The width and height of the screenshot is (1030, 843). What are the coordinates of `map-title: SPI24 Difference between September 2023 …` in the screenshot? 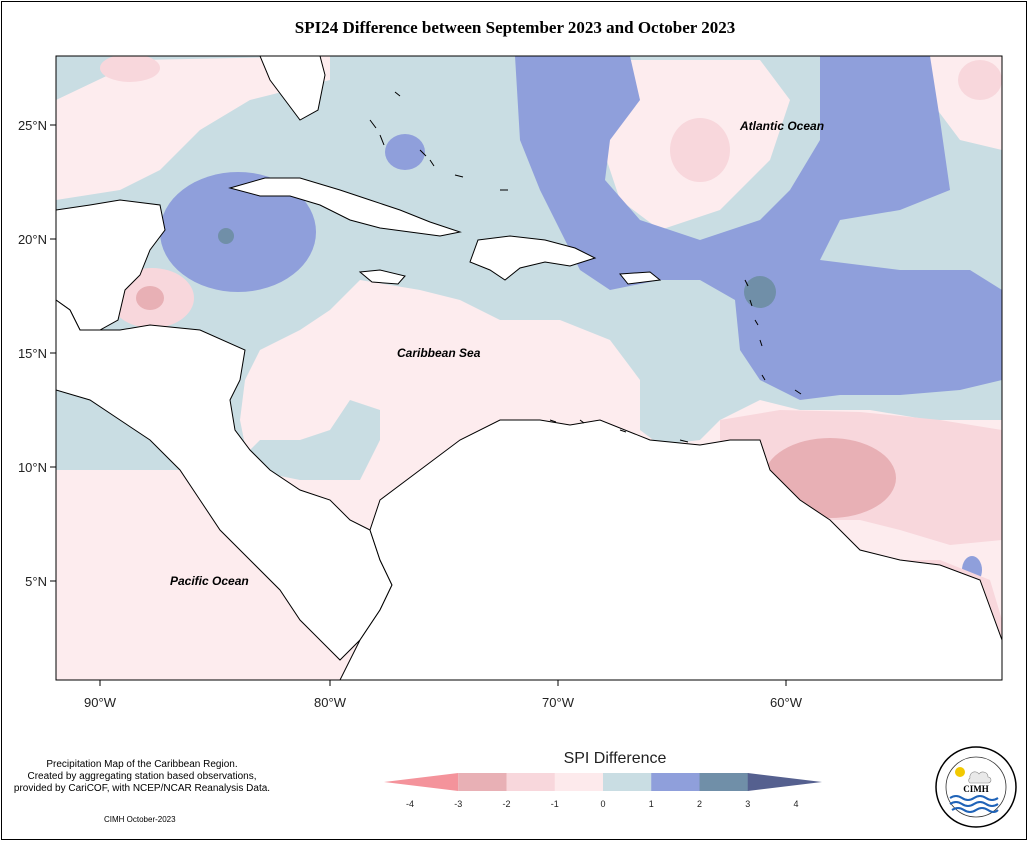 It's located at (515, 27).